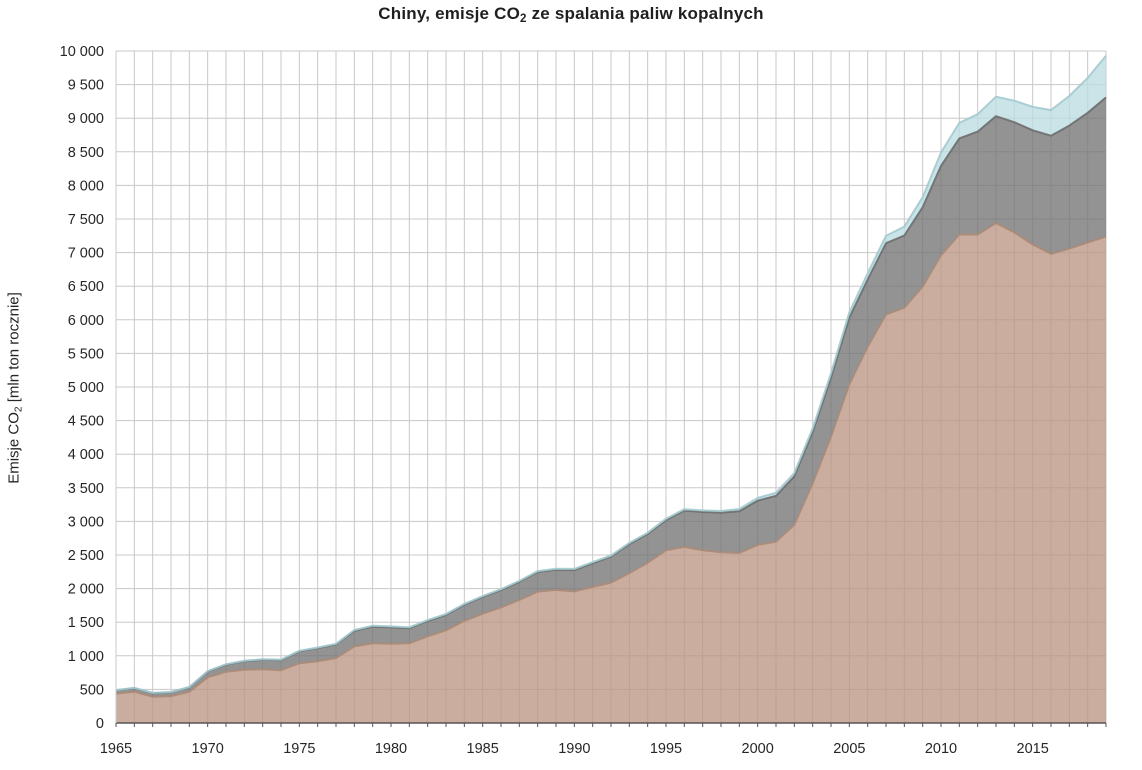 Image resolution: width=1142 pixels, height=770 pixels. I want to click on y-tick-label: 8 500, so click(86, 153).